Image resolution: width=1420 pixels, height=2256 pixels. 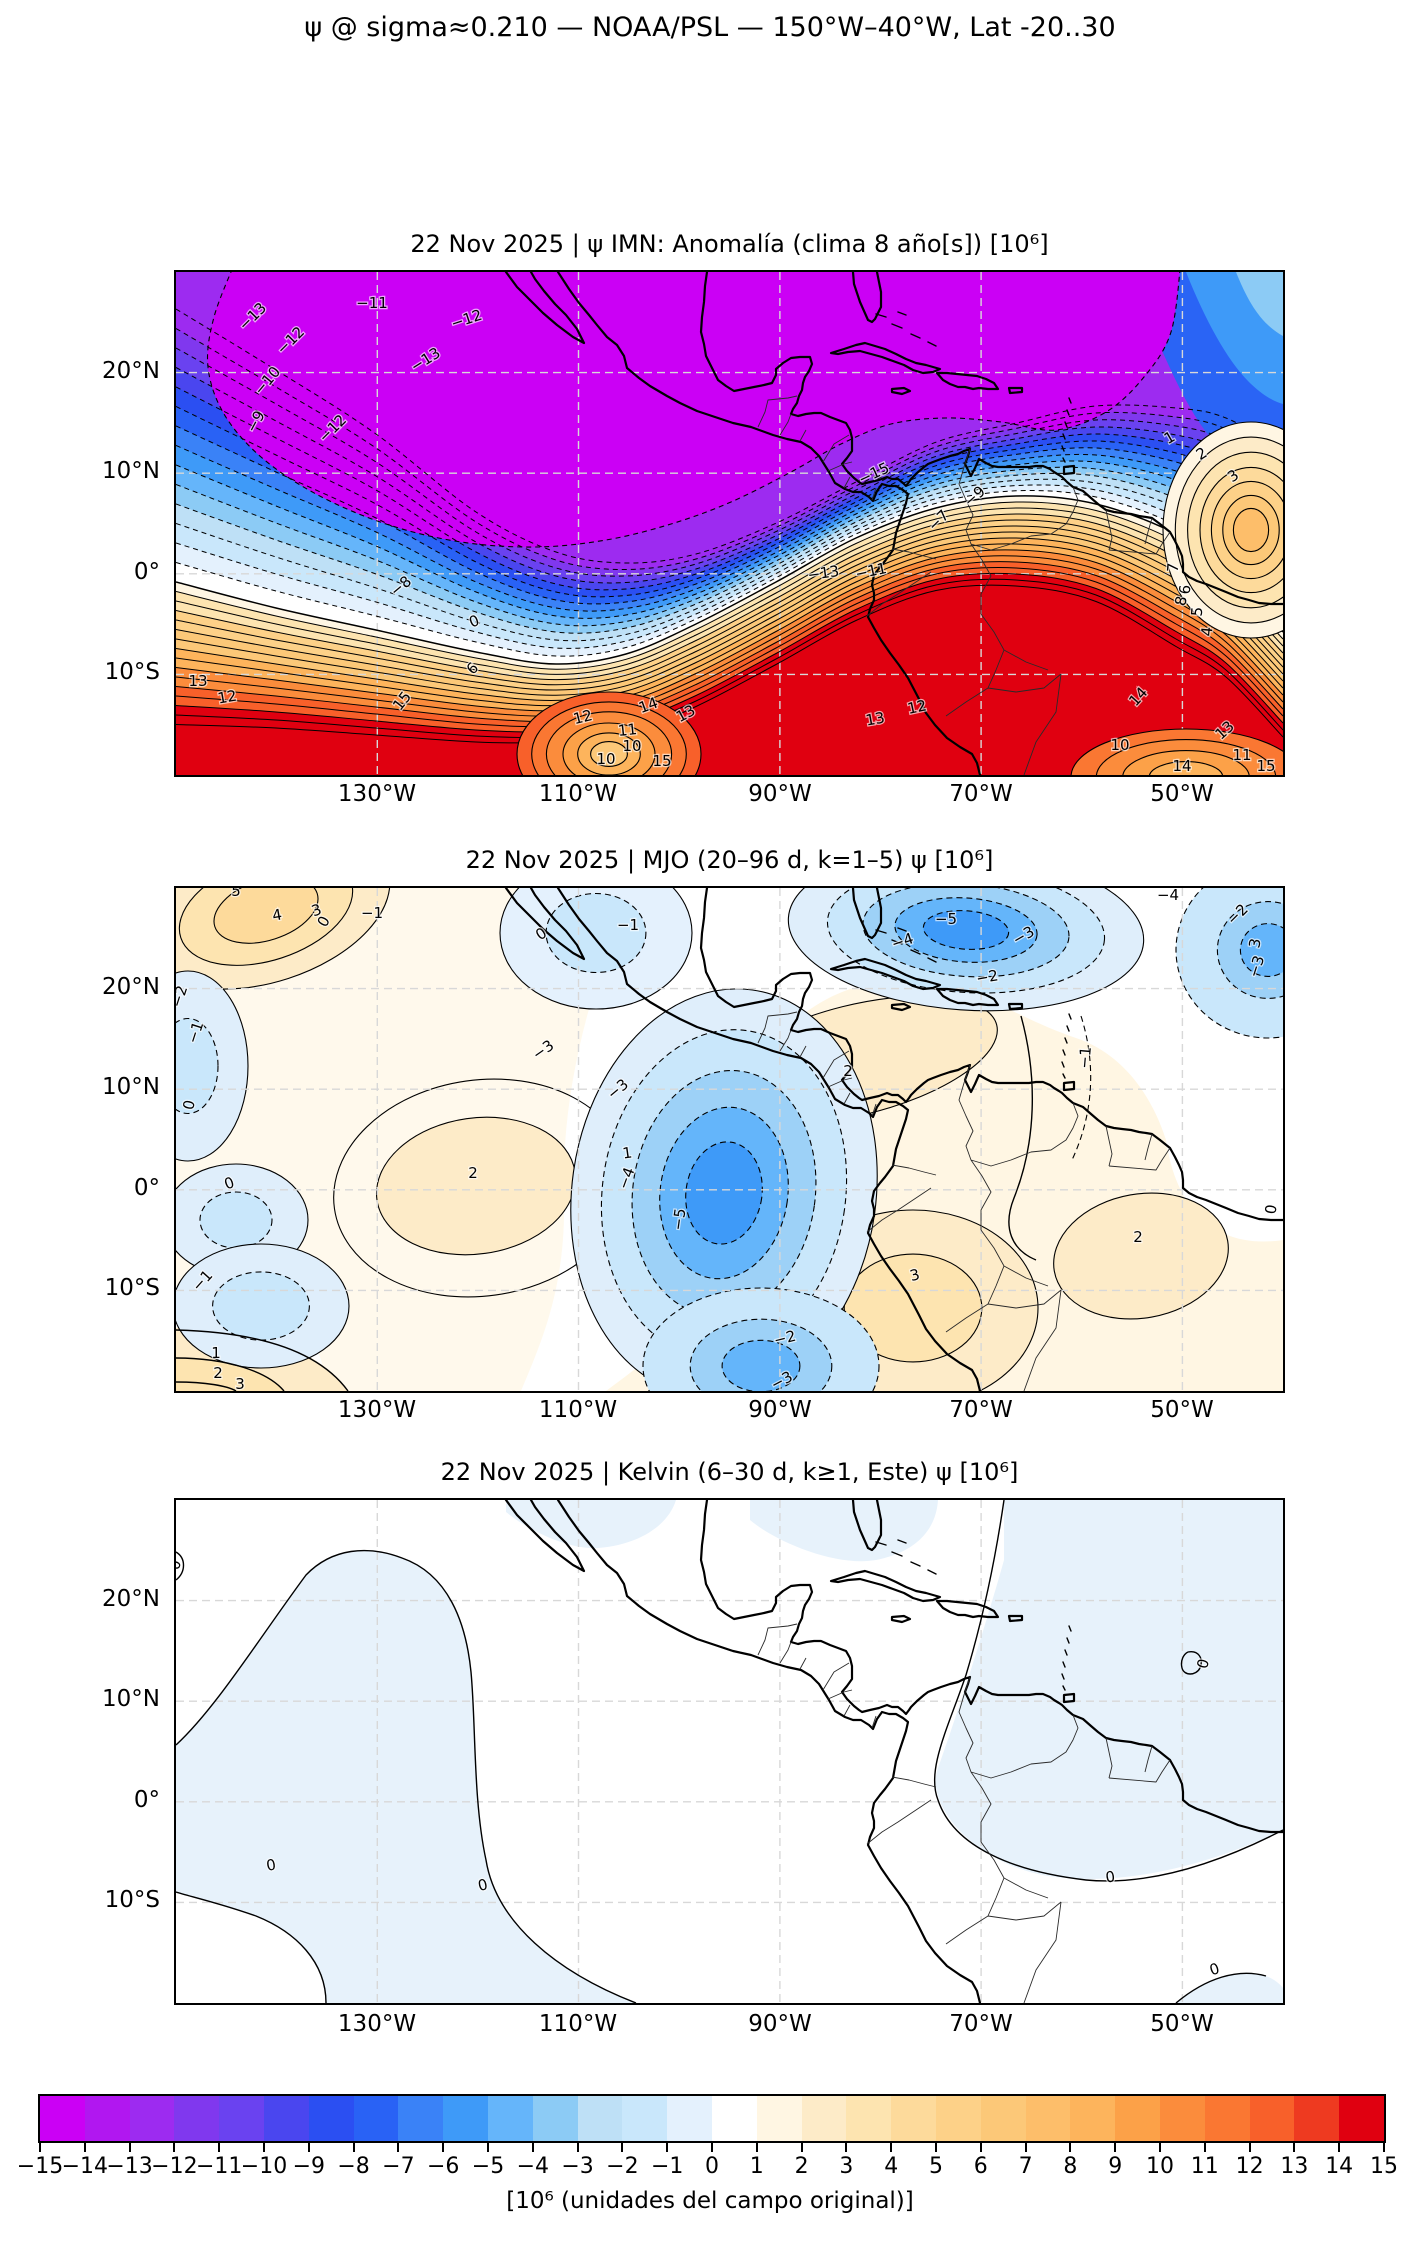 I want to click on xtick-50w: 50°W, so click(x=1182, y=794).